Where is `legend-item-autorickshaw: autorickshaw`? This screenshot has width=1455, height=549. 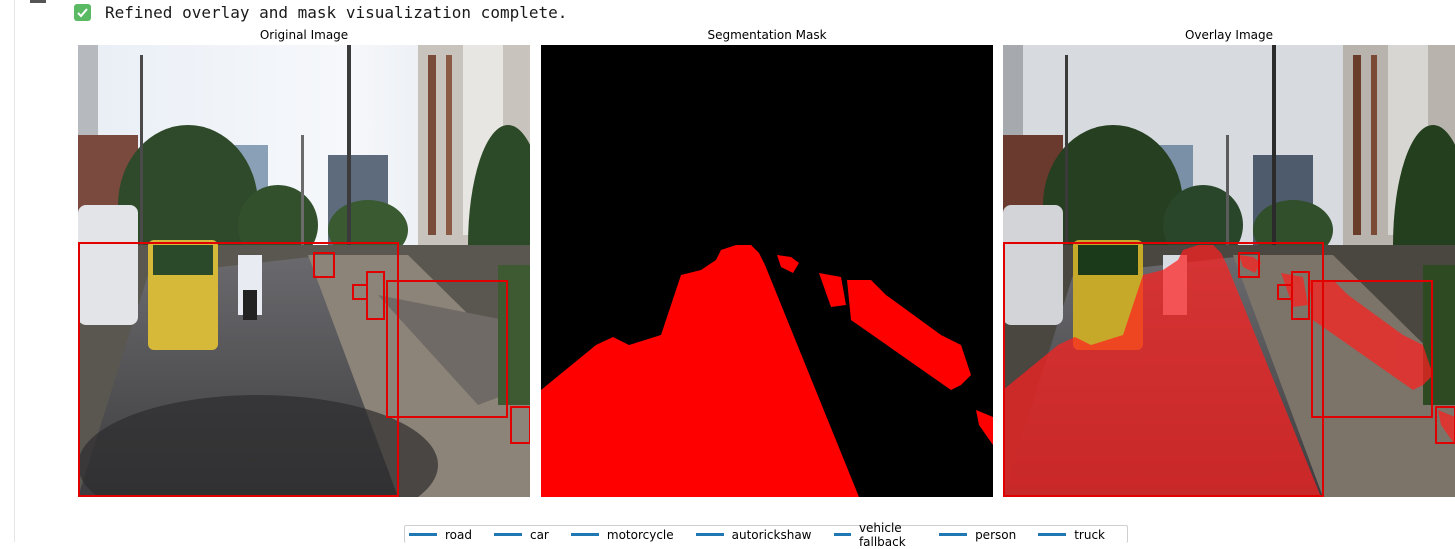
legend-item-autorickshaw: autorickshaw is located at coordinates (753, 534).